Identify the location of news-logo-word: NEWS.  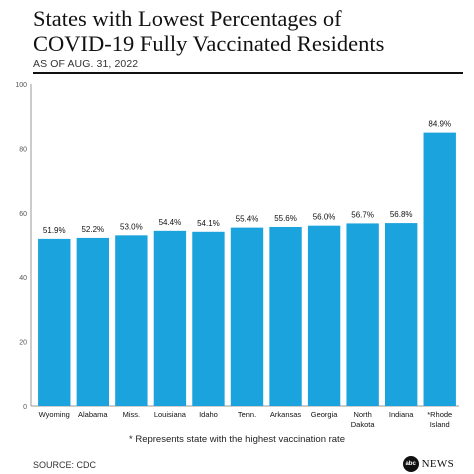
(437, 464).